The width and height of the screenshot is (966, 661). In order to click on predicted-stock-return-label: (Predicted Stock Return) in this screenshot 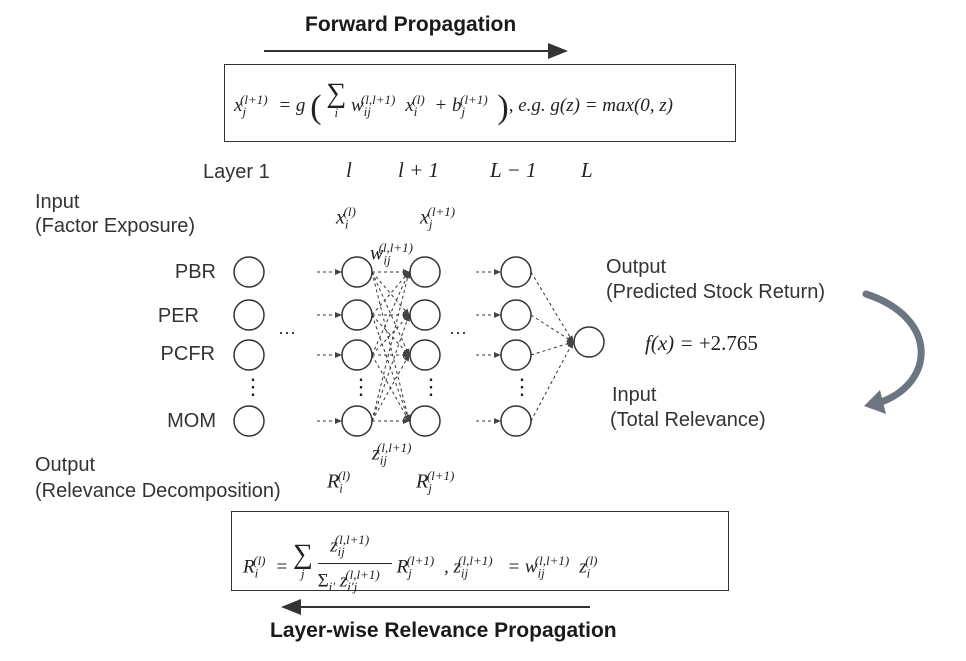, I will do `click(715, 292)`.